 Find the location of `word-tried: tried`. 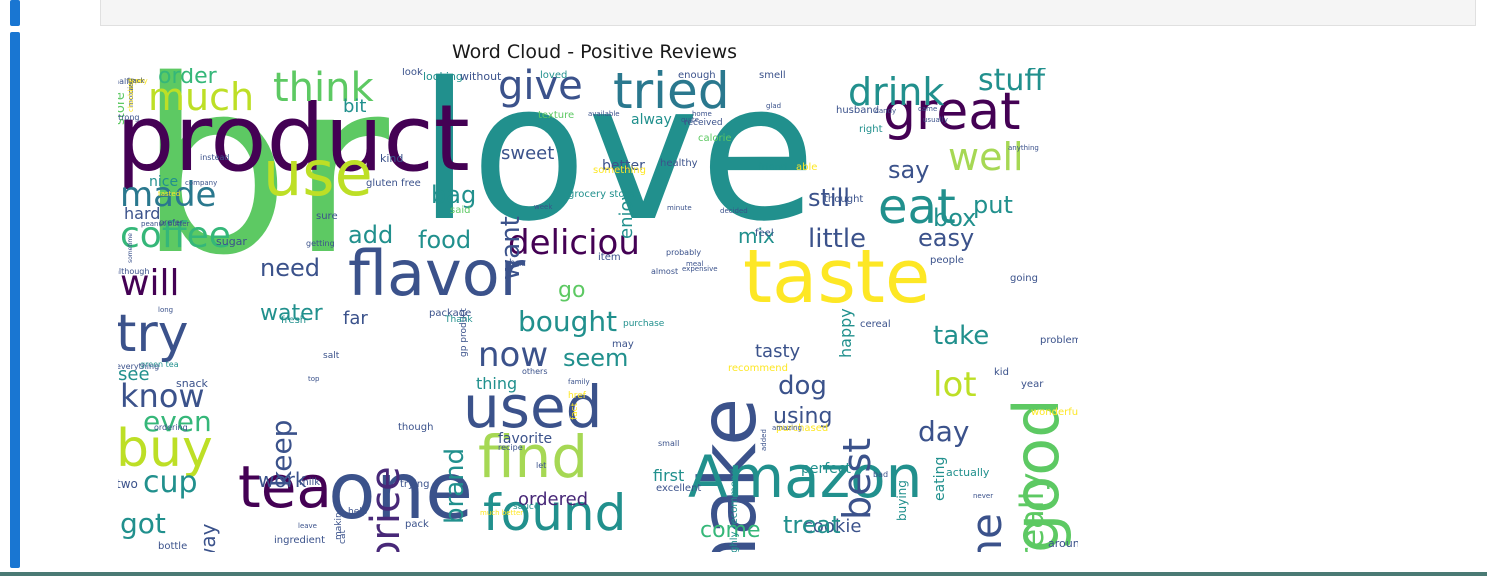

word-tried: tried is located at coordinates (671, 94).